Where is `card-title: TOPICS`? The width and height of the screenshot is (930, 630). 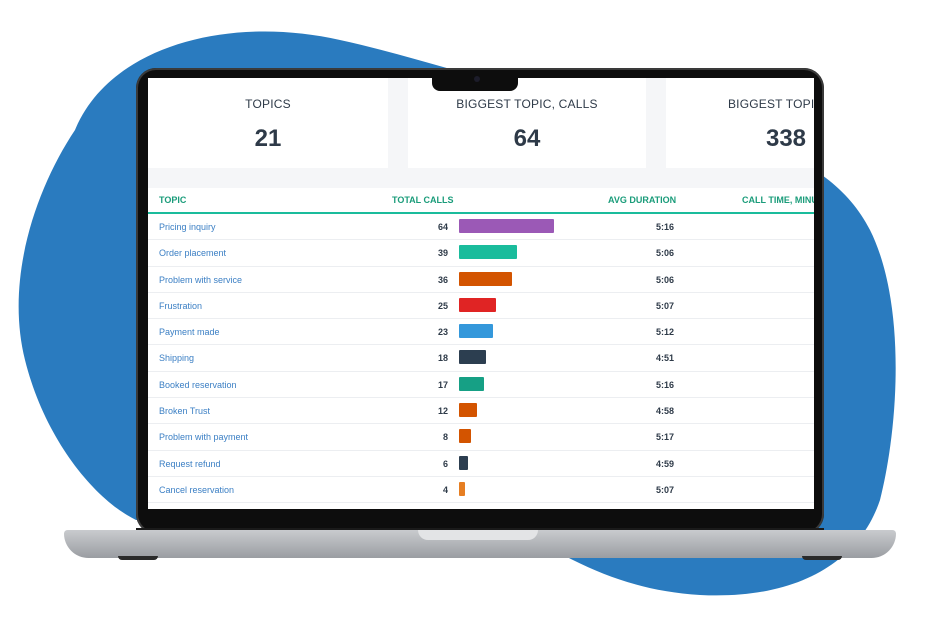 card-title: TOPICS is located at coordinates (268, 104).